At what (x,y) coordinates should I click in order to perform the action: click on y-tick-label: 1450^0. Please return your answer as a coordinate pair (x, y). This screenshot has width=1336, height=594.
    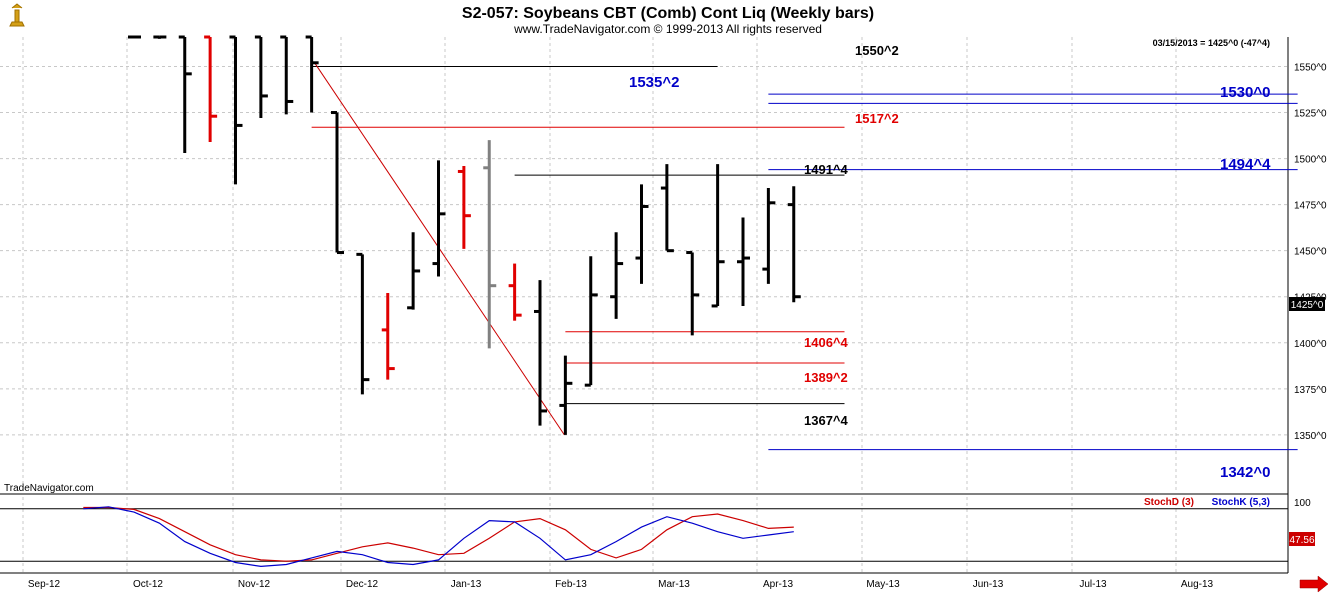
    Looking at the image, I should click on (1310, 252).